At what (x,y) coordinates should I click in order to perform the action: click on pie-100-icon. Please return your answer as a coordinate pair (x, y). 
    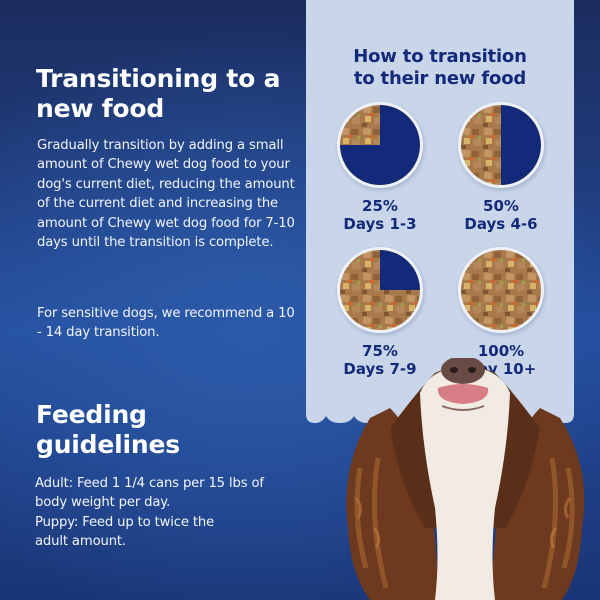
    Looking at the image, I should click on (501, 290).